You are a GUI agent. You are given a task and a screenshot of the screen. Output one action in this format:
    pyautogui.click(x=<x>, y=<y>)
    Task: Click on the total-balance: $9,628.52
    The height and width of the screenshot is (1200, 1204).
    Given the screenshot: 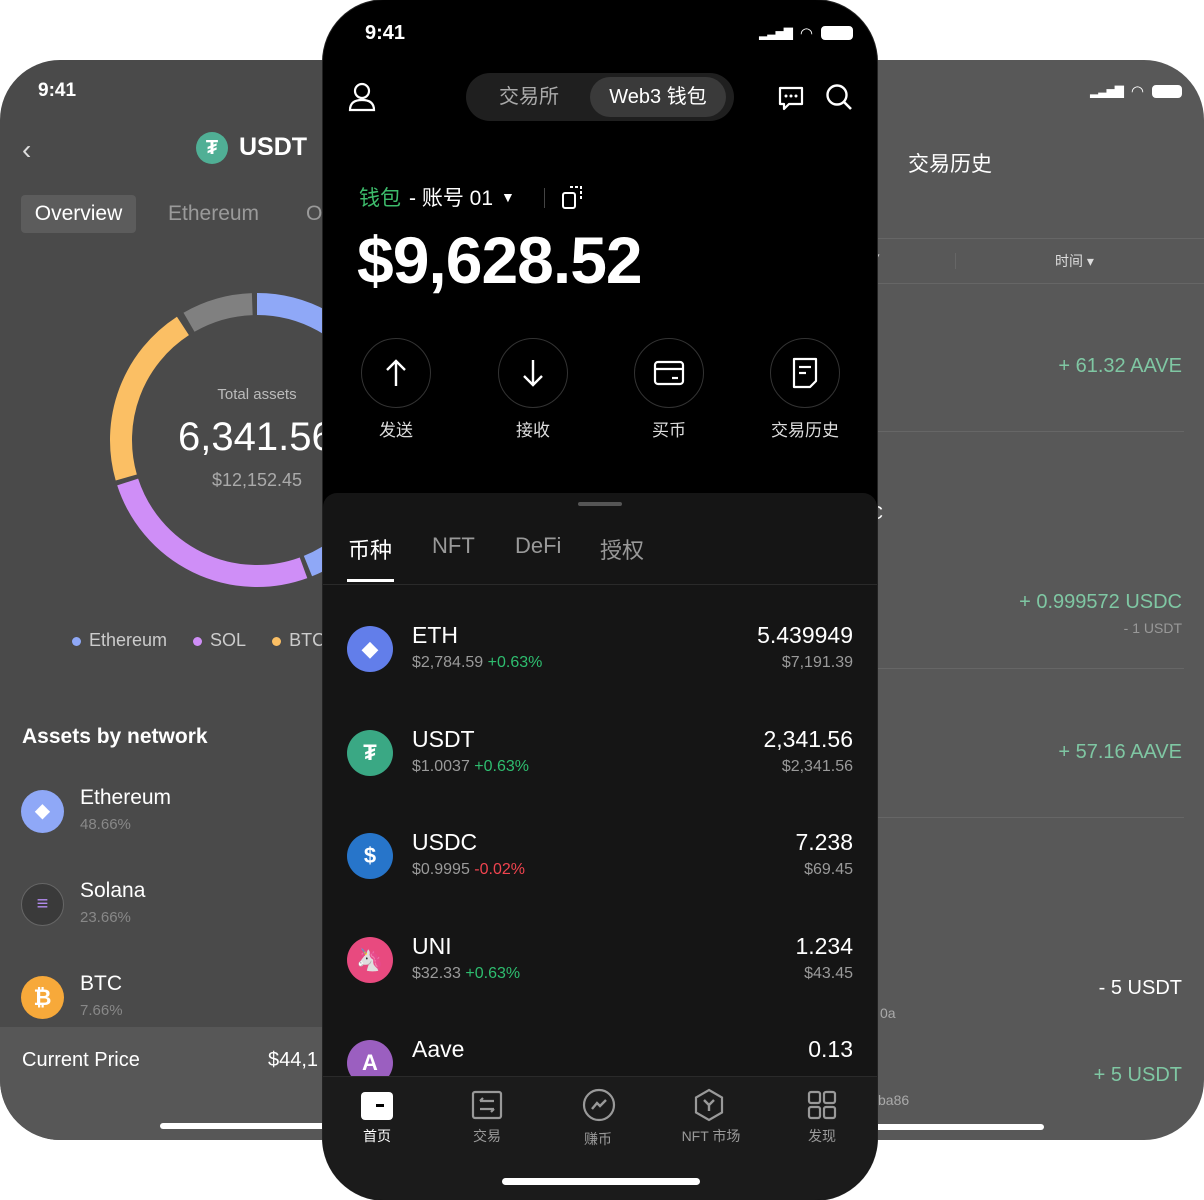 What is the action you would take?
    pyautogui.click(x=500, y=260)
    